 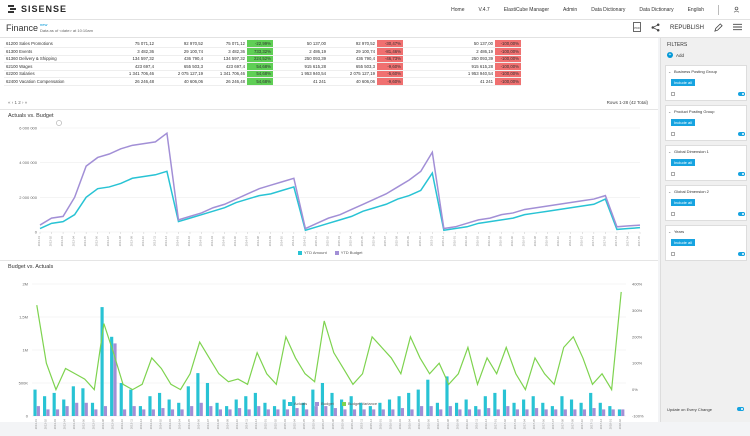 I want to click on update-on-change-toggle, so click(x=740, y=409).